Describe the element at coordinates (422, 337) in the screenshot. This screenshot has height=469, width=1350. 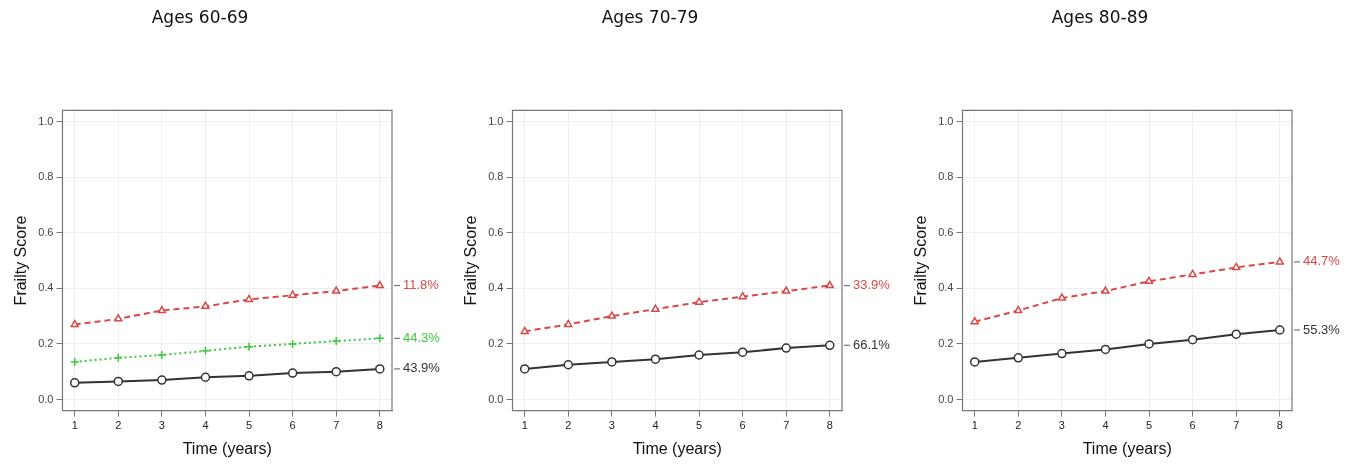
I see `series-label: 44.3%` at that location.